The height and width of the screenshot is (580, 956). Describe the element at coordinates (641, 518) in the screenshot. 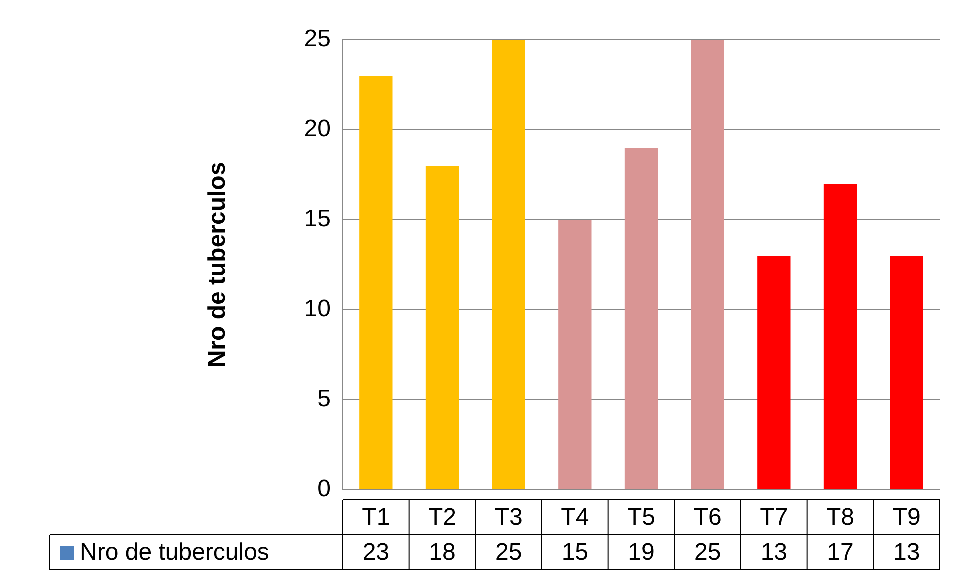

I see `x-tick-label: T5` at that location.